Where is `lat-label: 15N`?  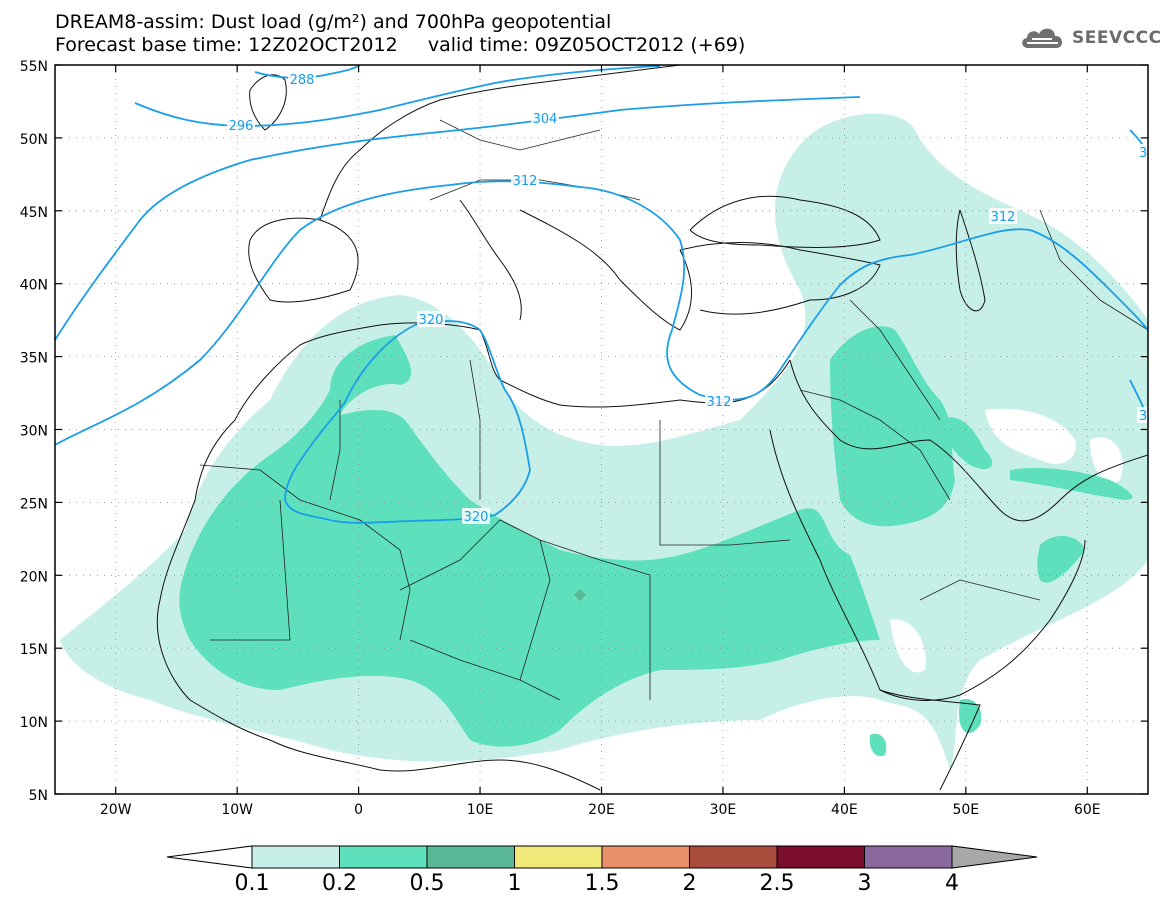 lat-label: 15N is located at coordinates (34, 650).